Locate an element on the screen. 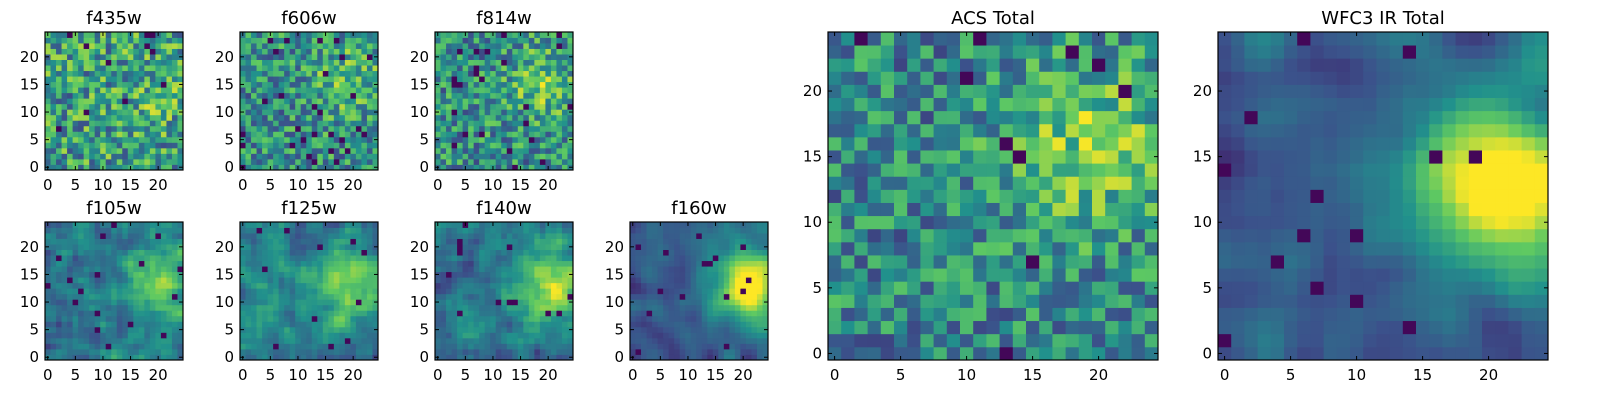 The height and width of the screenshot is (400, 1600). y-tick-label: 0 is located at coordinates (34, 357).